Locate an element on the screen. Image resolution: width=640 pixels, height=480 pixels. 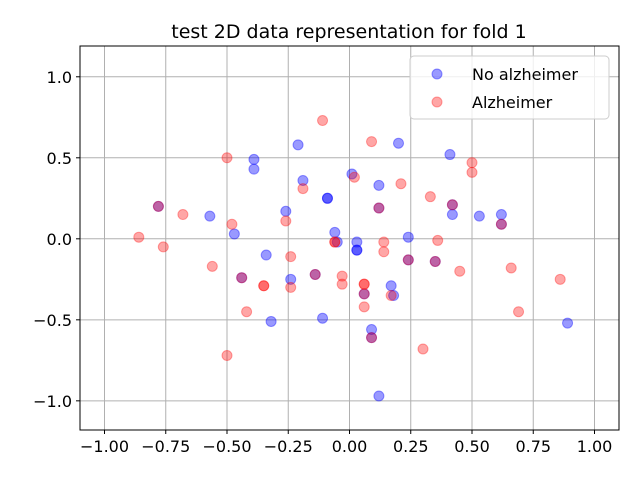
x-tick-label: −0.50 is located at coordinates (226, 446).